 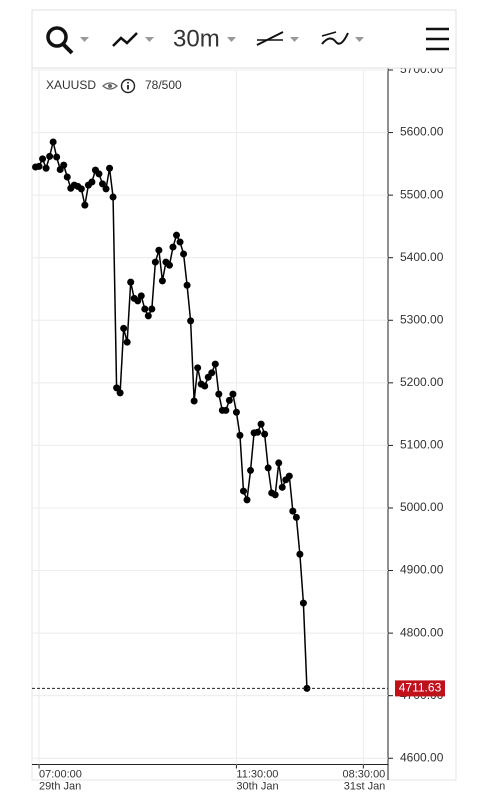 I want to click on y-tick-label: 5600.00, so click(x=422, y=132).